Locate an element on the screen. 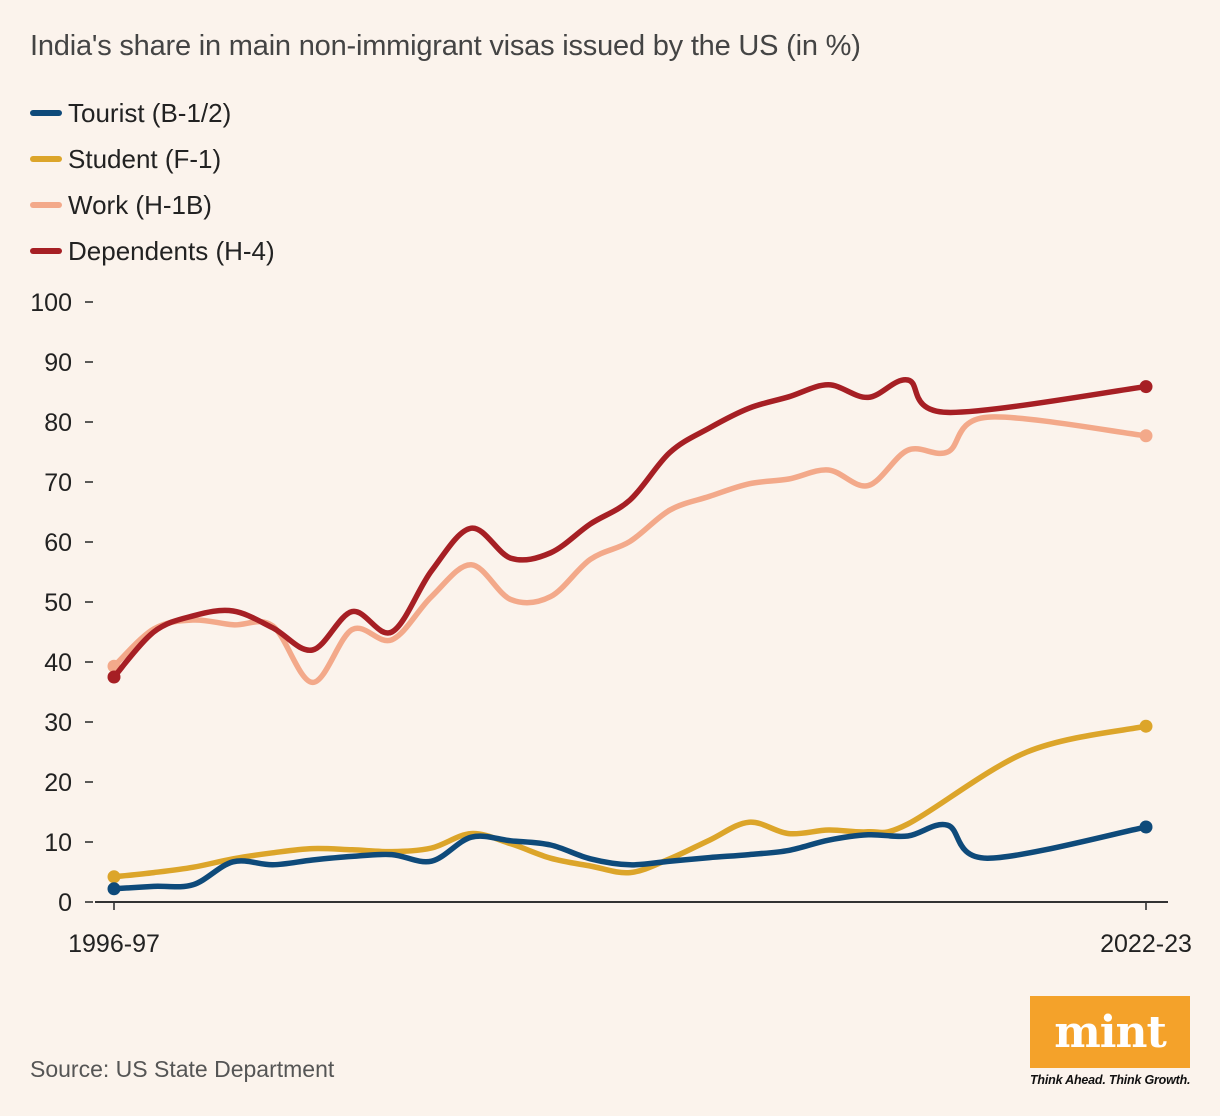 The image size is (1220, 1116). x-tick-label: 1996-97 is located at coordinates (114, 944).